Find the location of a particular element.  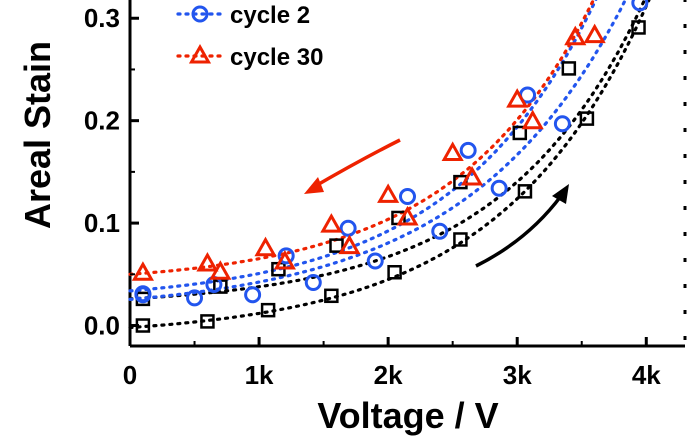

legend-marker-circle is located at coordinates (200, 14).